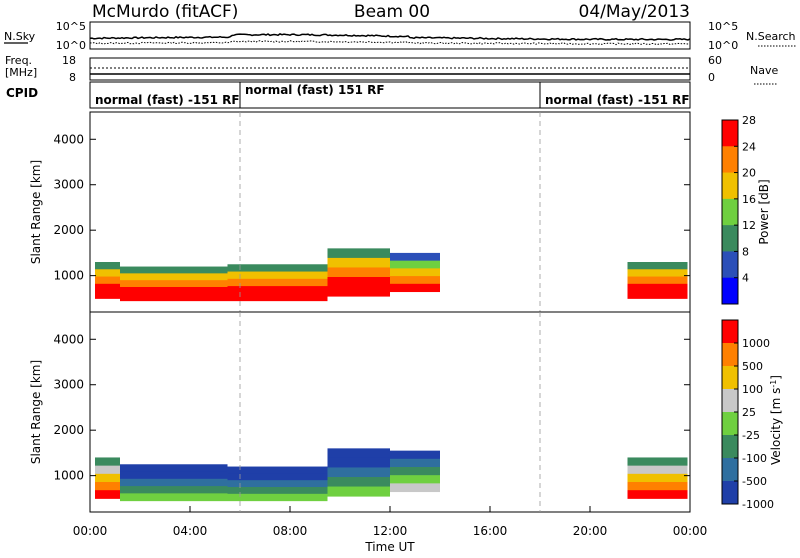 This screenshot has height=558, width=800. I want to click on velocity-colorbar: 1000 500 100 25 -25 -100 -500 -1000, so click(747, 415).